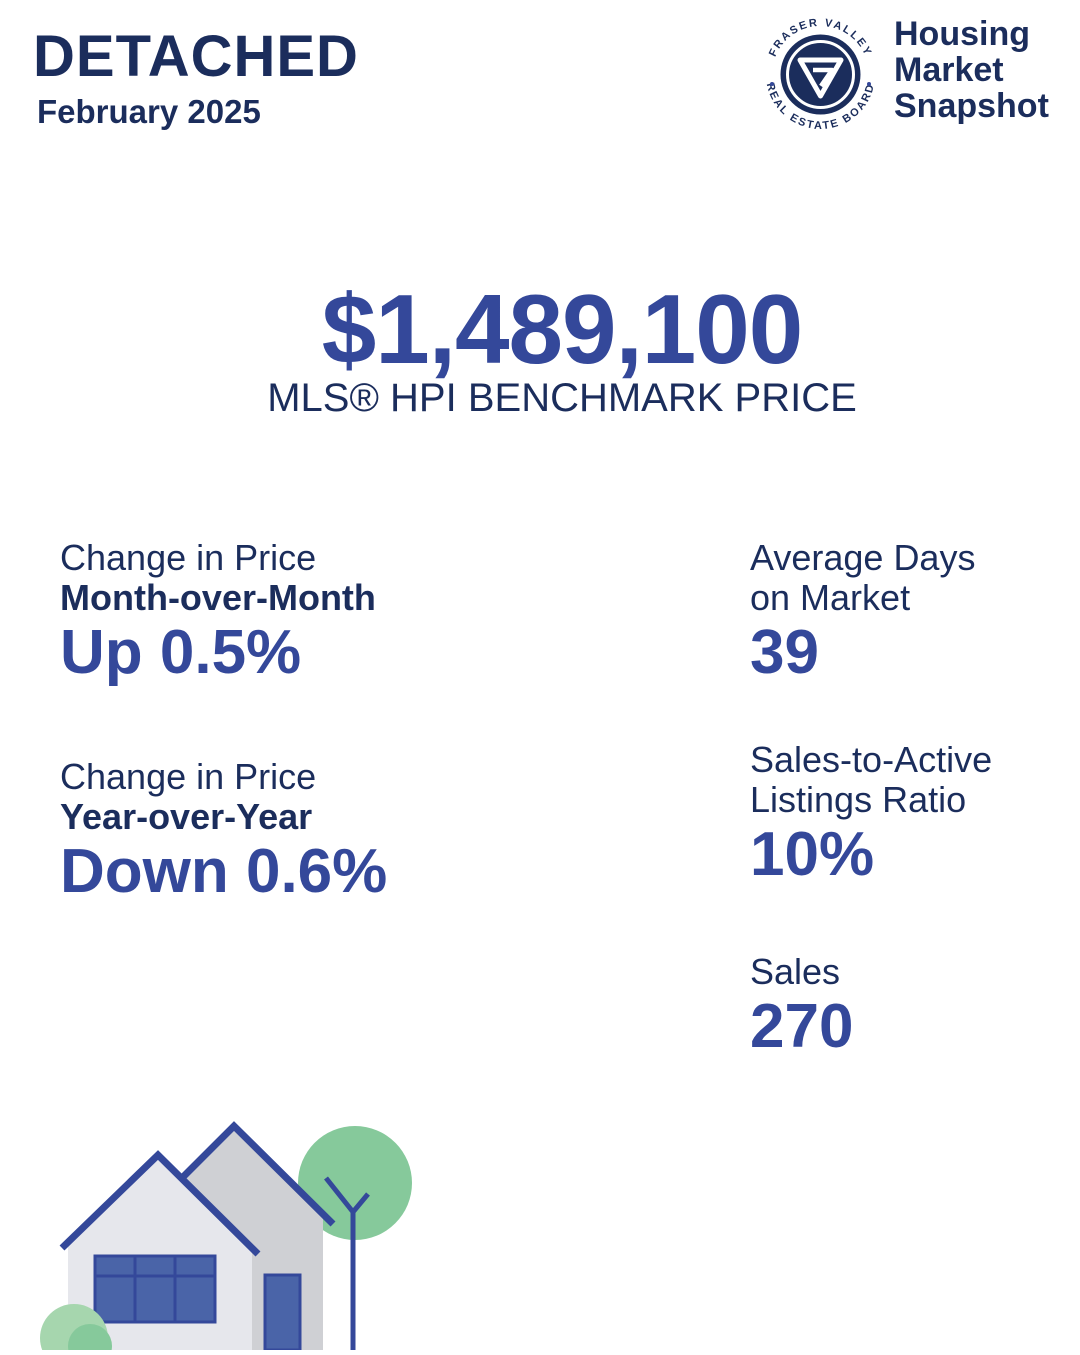 Image resolution: width=1080 pixels, height=1355 pixels. I want to click on stat-month-over-month: Change in Price Month-over-Month Up 0.5%, so click(218, 613).